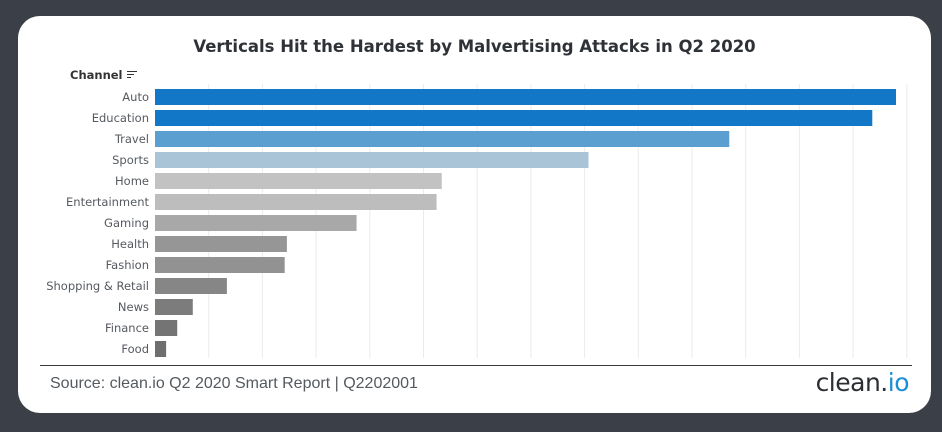  I want to click on bar-auto, so click(525, 97).